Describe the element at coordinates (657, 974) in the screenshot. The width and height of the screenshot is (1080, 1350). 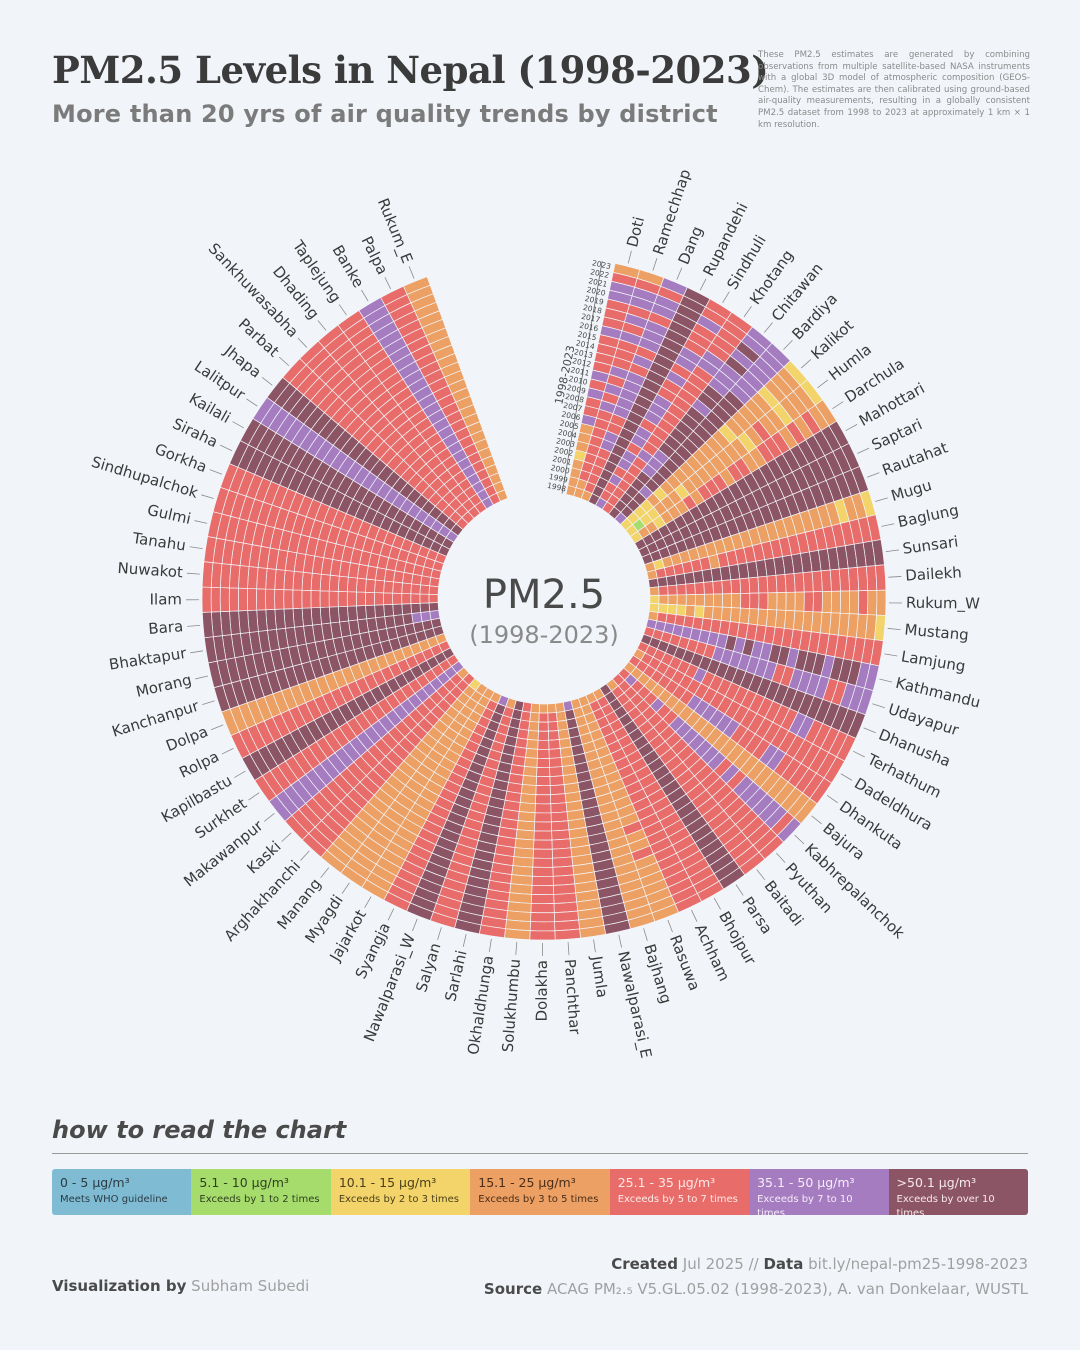
I see `district-label: Bajhang` at that location.